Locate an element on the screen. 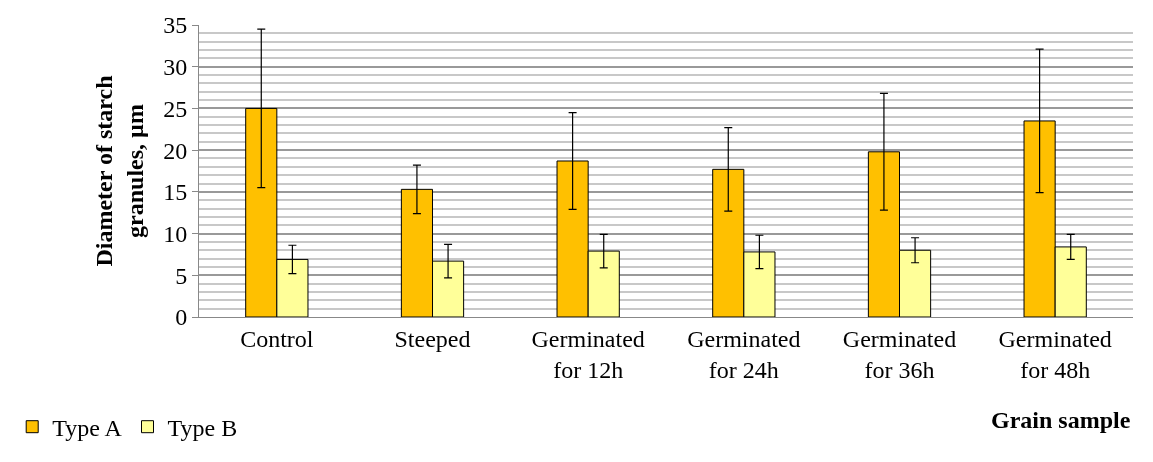  legend-label: Type B is located at coordinates (202, 428).